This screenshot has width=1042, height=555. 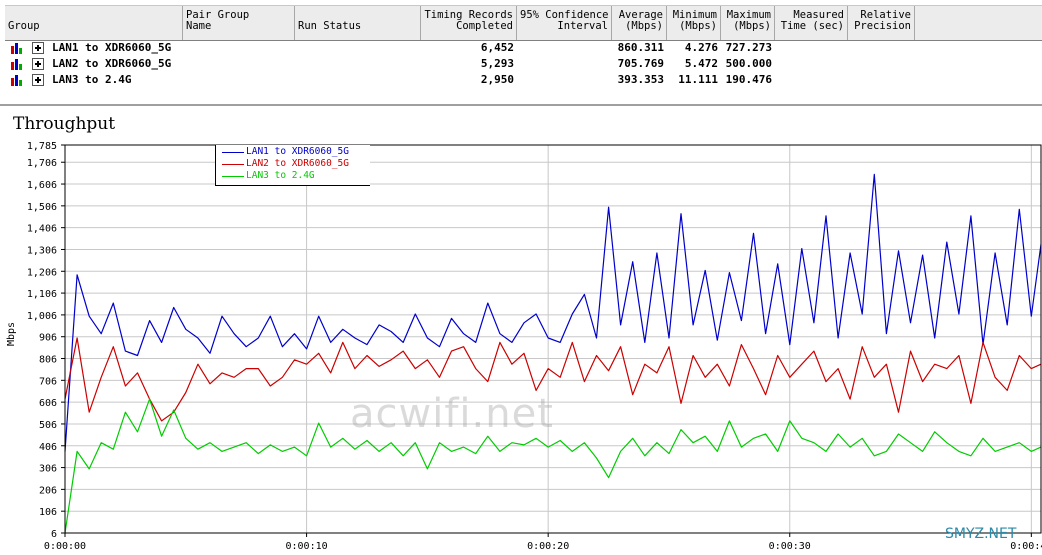 I want to click on column-header-measured-time: Measured Time (sec), so click(x=811, y=23).